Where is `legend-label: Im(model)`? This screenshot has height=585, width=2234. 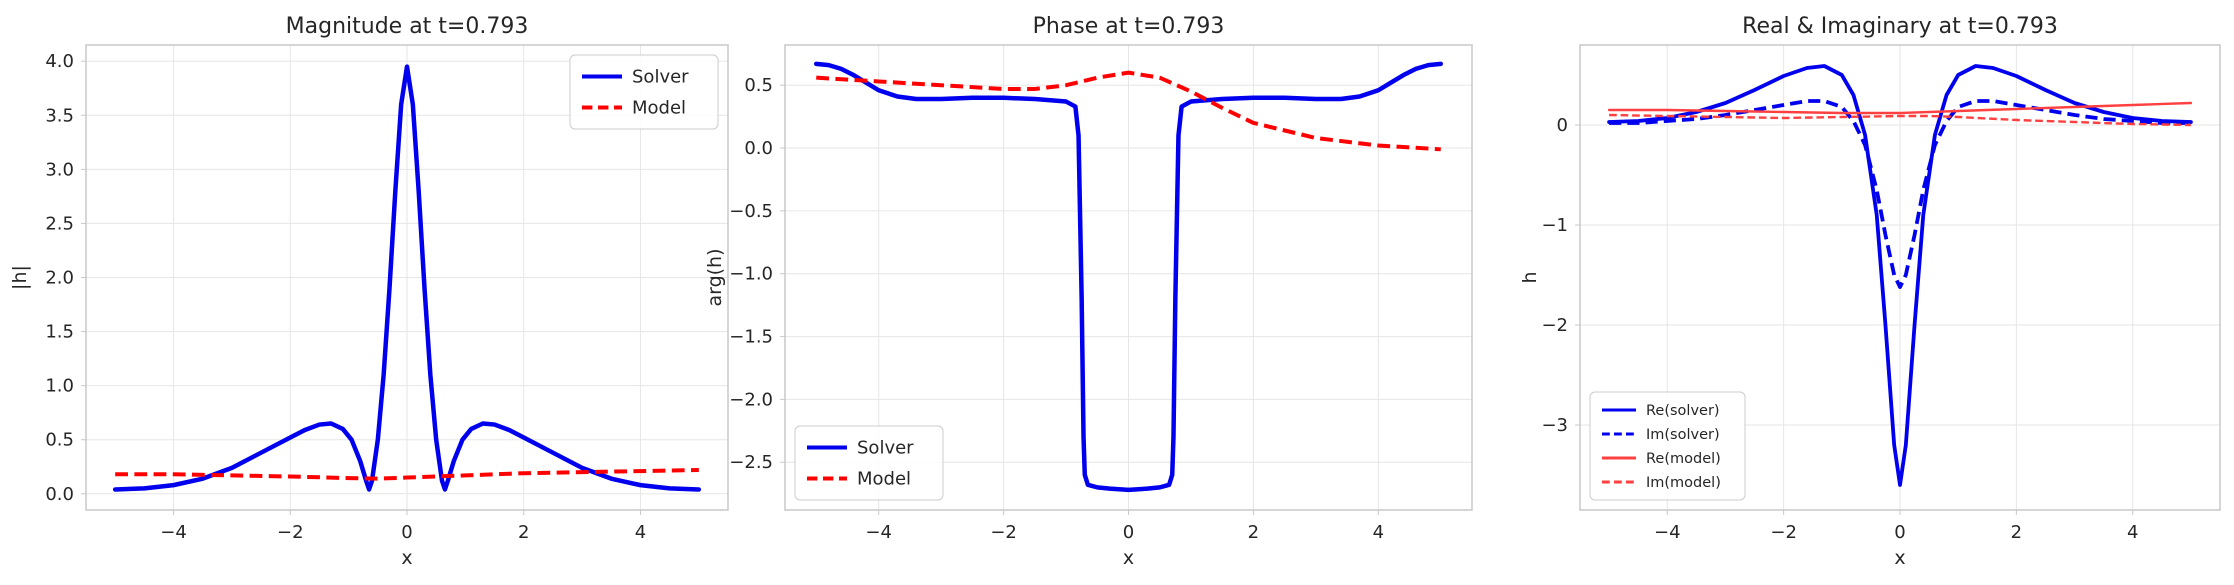
legend-label: Im(model) is located at coordinates (1683, 483).